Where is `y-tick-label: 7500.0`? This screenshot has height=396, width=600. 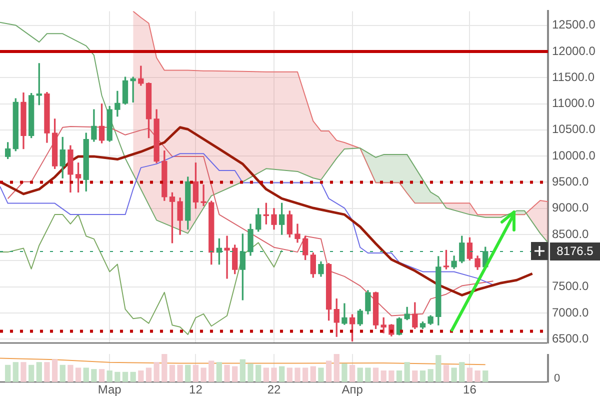
y-tick-label: 7500.0 is located at coordinates (571, 286).